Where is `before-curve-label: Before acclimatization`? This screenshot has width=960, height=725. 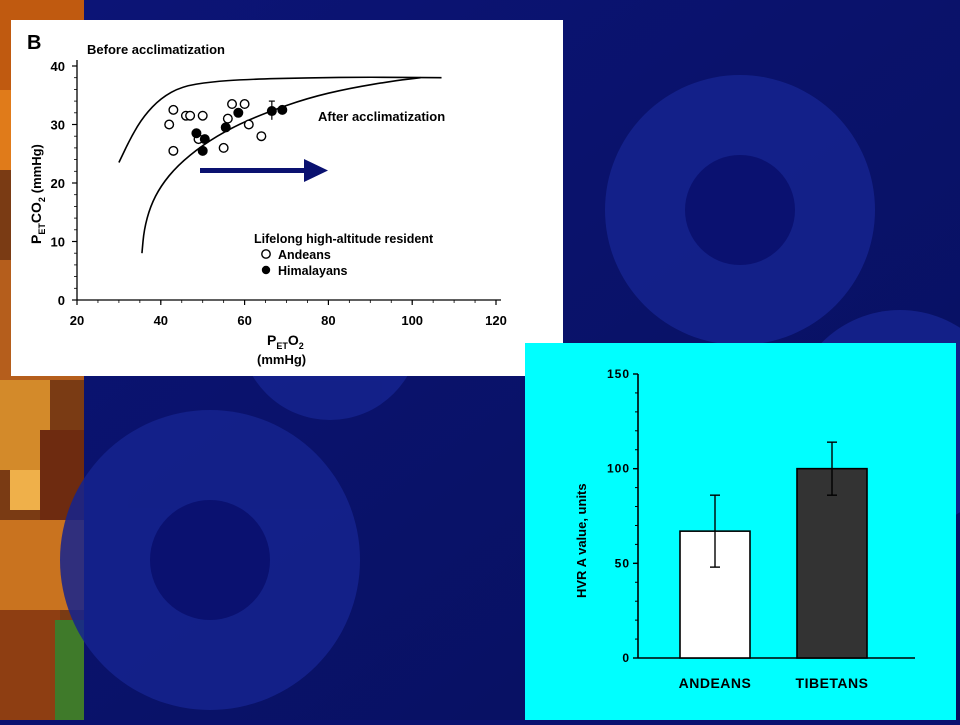 before-curve-label: Before acclimatization is located at coordinates (156, 49).